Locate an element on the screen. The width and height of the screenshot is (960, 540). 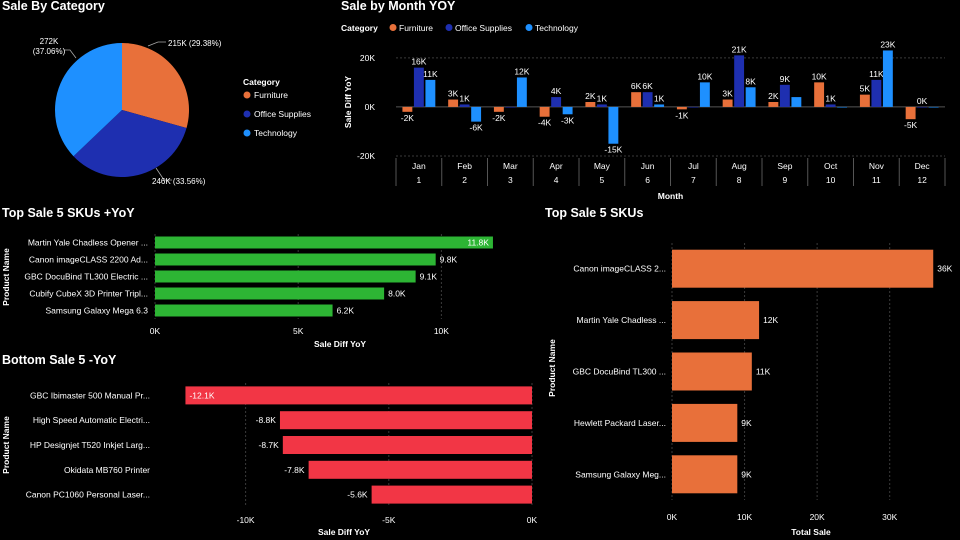
bar-office-supplies-mar is located at coordinates (510, 107).